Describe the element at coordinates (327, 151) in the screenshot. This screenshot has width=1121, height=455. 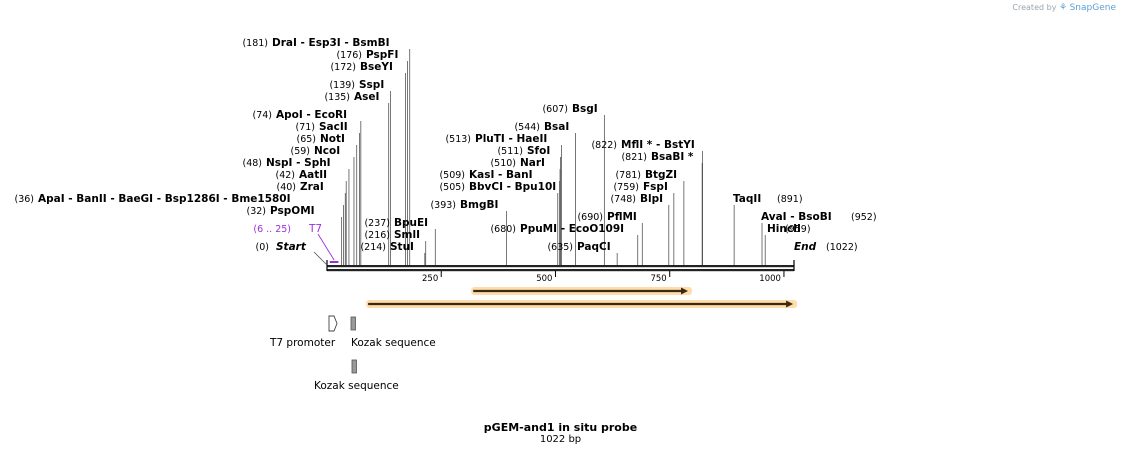
I see `site-name-label: NcoI` at that location.